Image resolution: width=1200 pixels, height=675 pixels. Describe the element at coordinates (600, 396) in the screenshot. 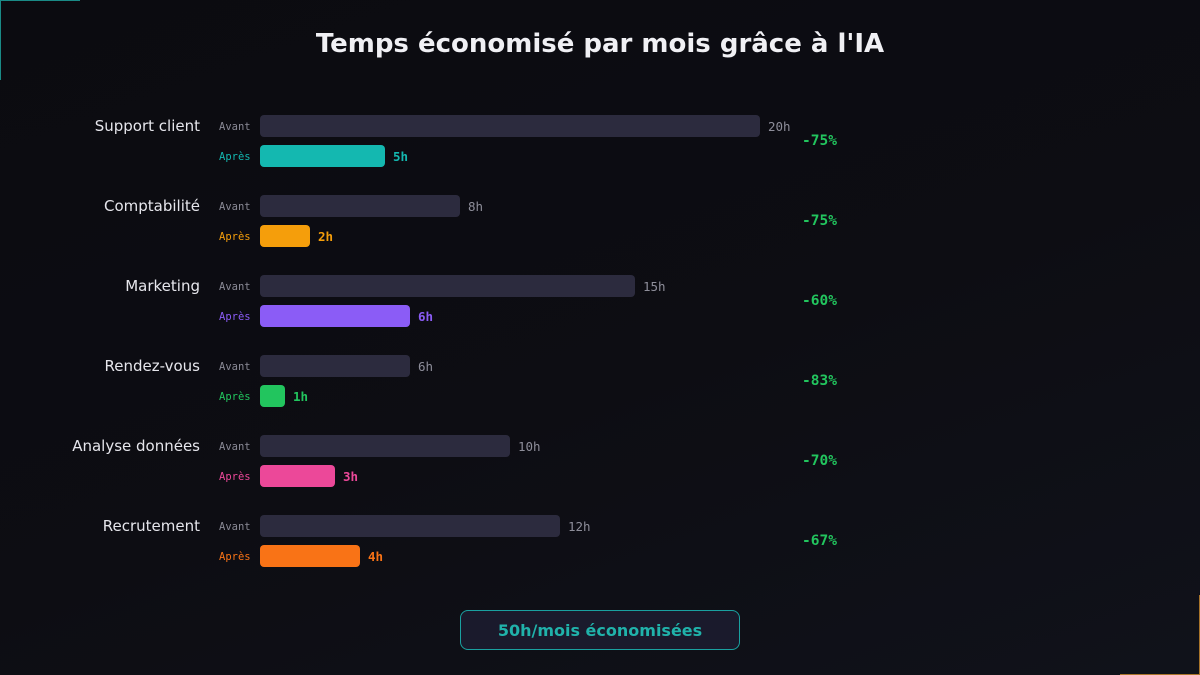

I see `after-row: Après 1h` at that location.